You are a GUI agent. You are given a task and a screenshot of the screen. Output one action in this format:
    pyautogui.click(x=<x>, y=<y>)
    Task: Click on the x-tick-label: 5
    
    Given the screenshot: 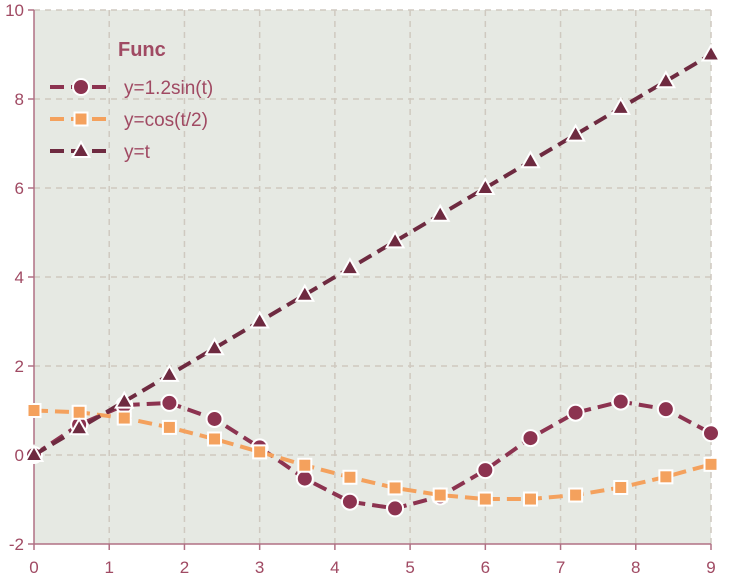 What is the action you would take?
    pyautogui.click(x=409, y=567)
    